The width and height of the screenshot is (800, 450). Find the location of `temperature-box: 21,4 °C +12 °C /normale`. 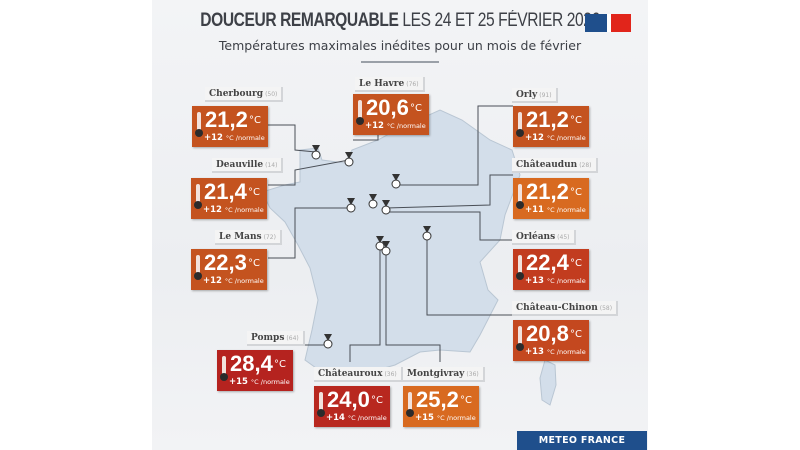

temperature-box: 21,4 °C +12 °C /normale is located at coordinates (229, 198).